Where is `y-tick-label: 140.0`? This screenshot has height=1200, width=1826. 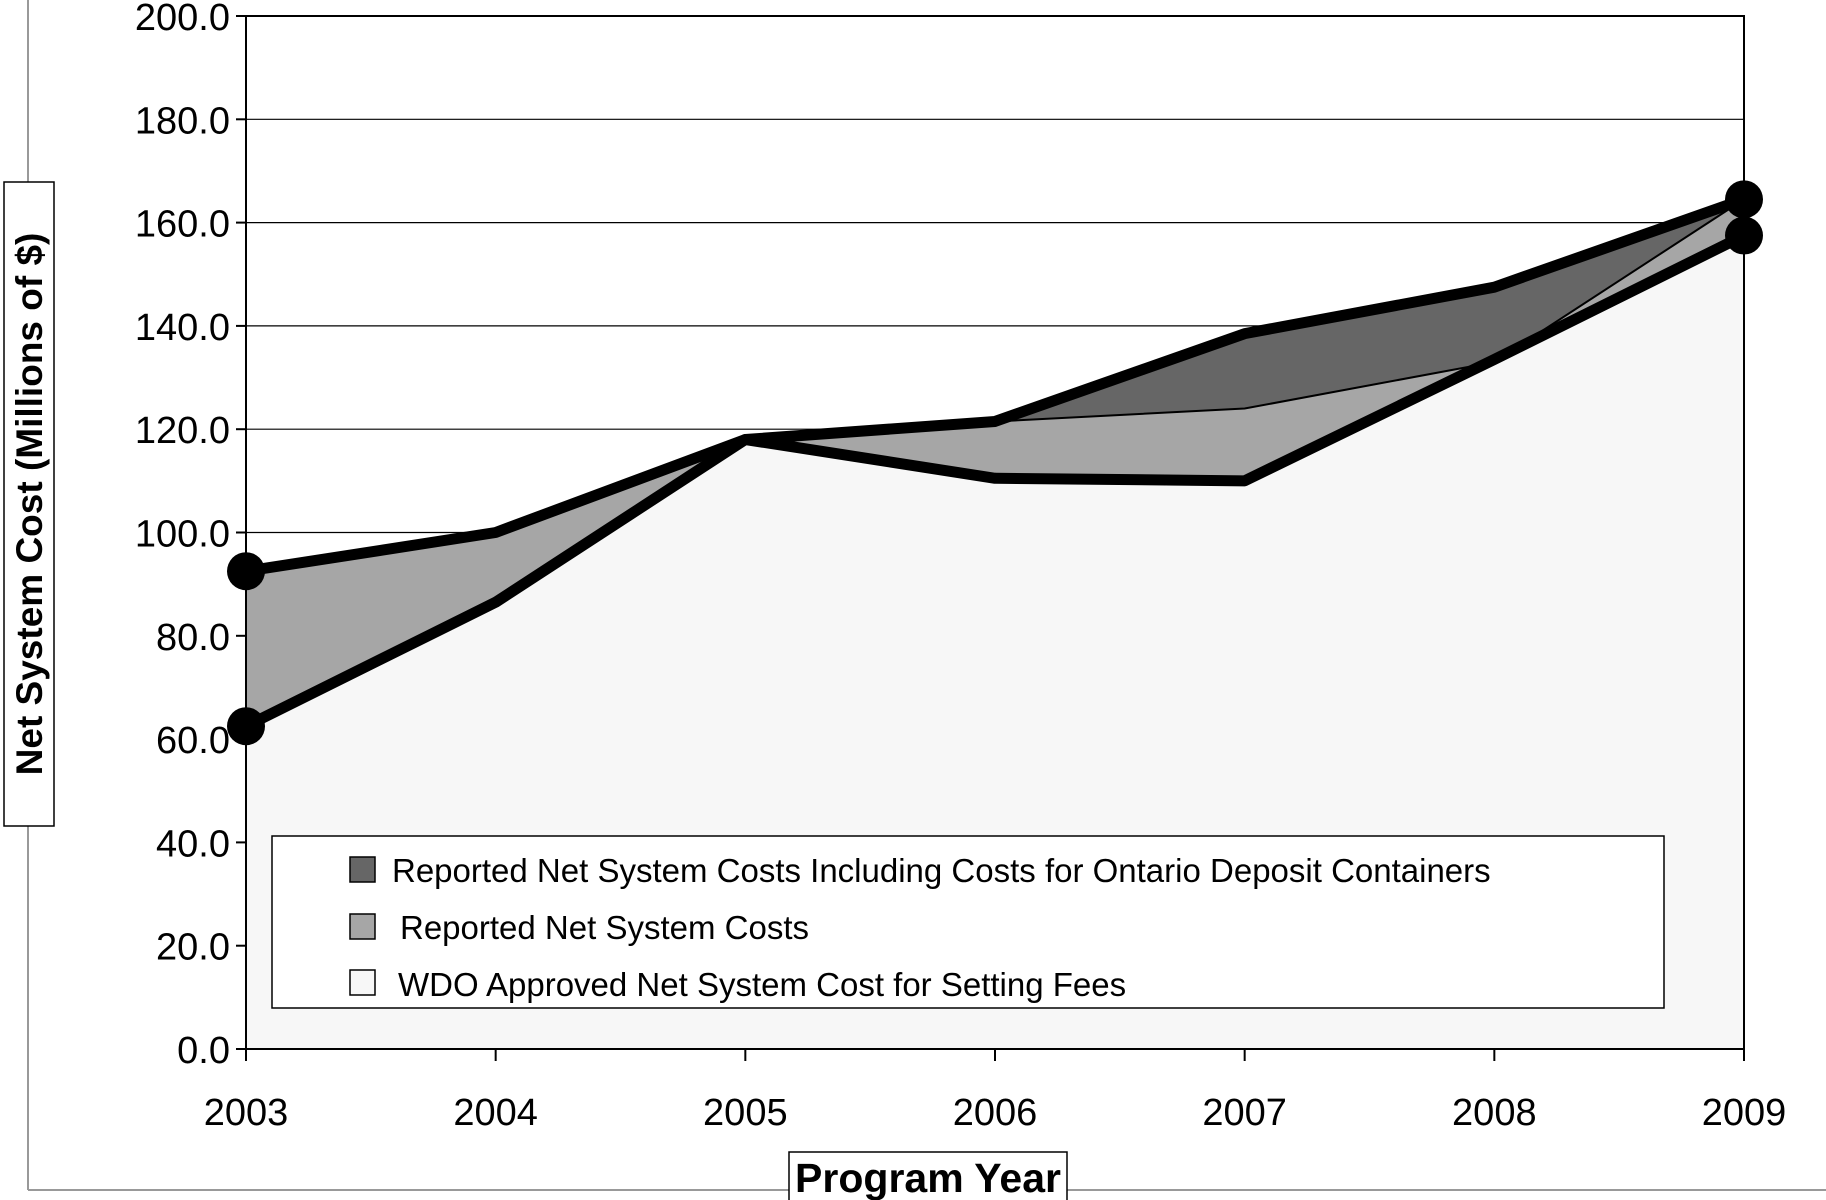 y-tick-label: 140.0 is located at coordinates (182, 328).